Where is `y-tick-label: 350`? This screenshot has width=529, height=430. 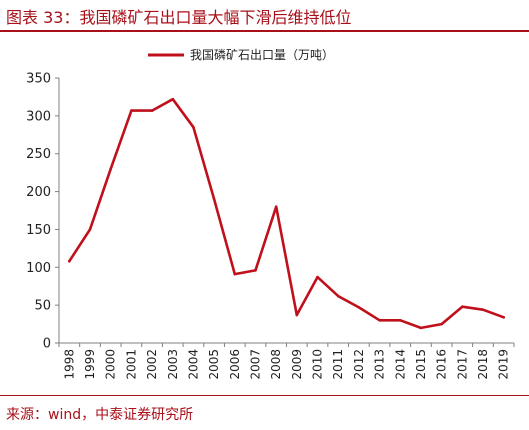
y-tick-label: 350 is located at coordinates (38, 79).